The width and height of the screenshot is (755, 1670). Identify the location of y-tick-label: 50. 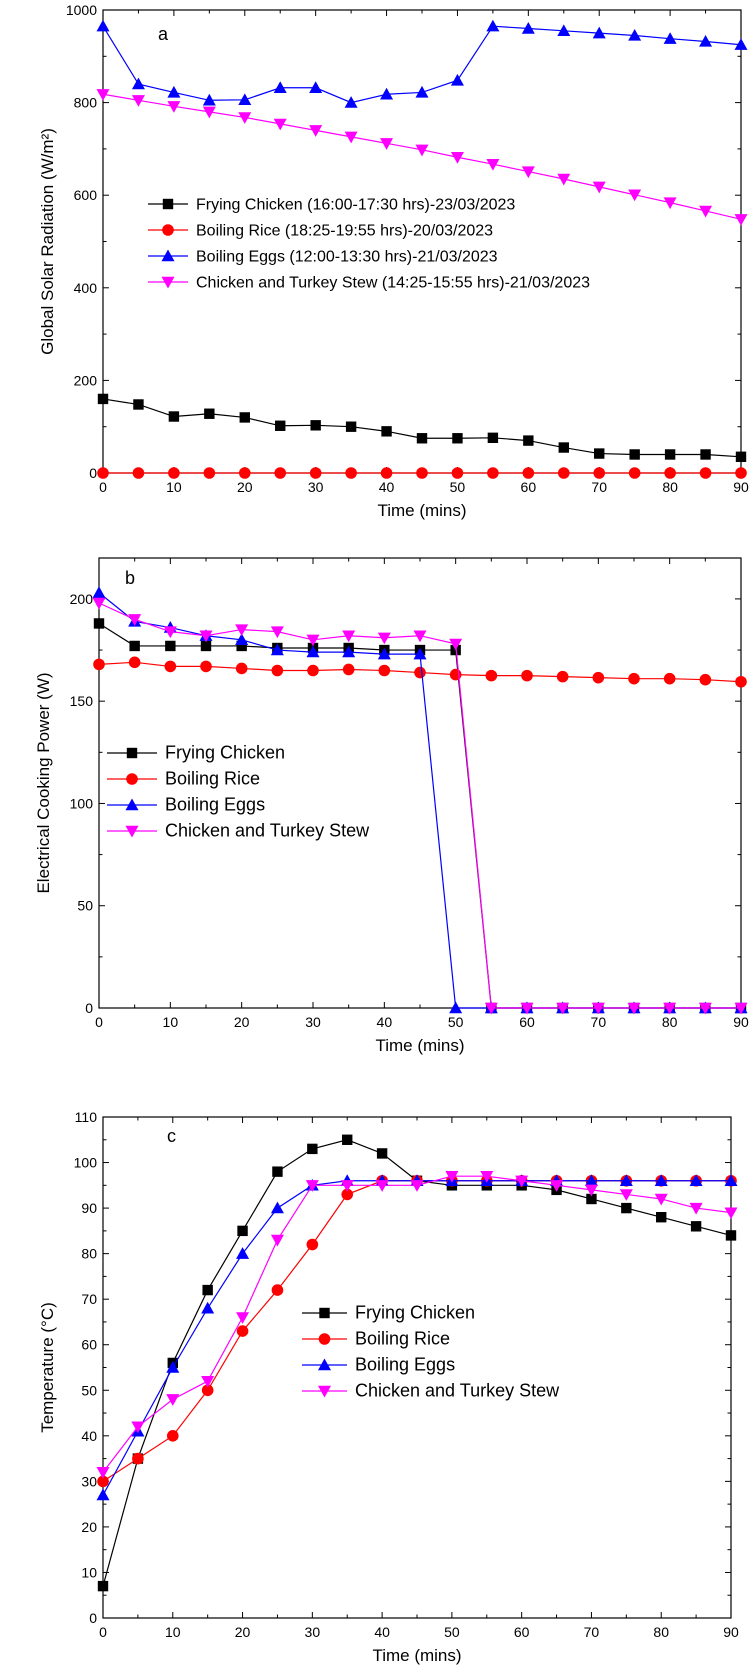
(85, 906).